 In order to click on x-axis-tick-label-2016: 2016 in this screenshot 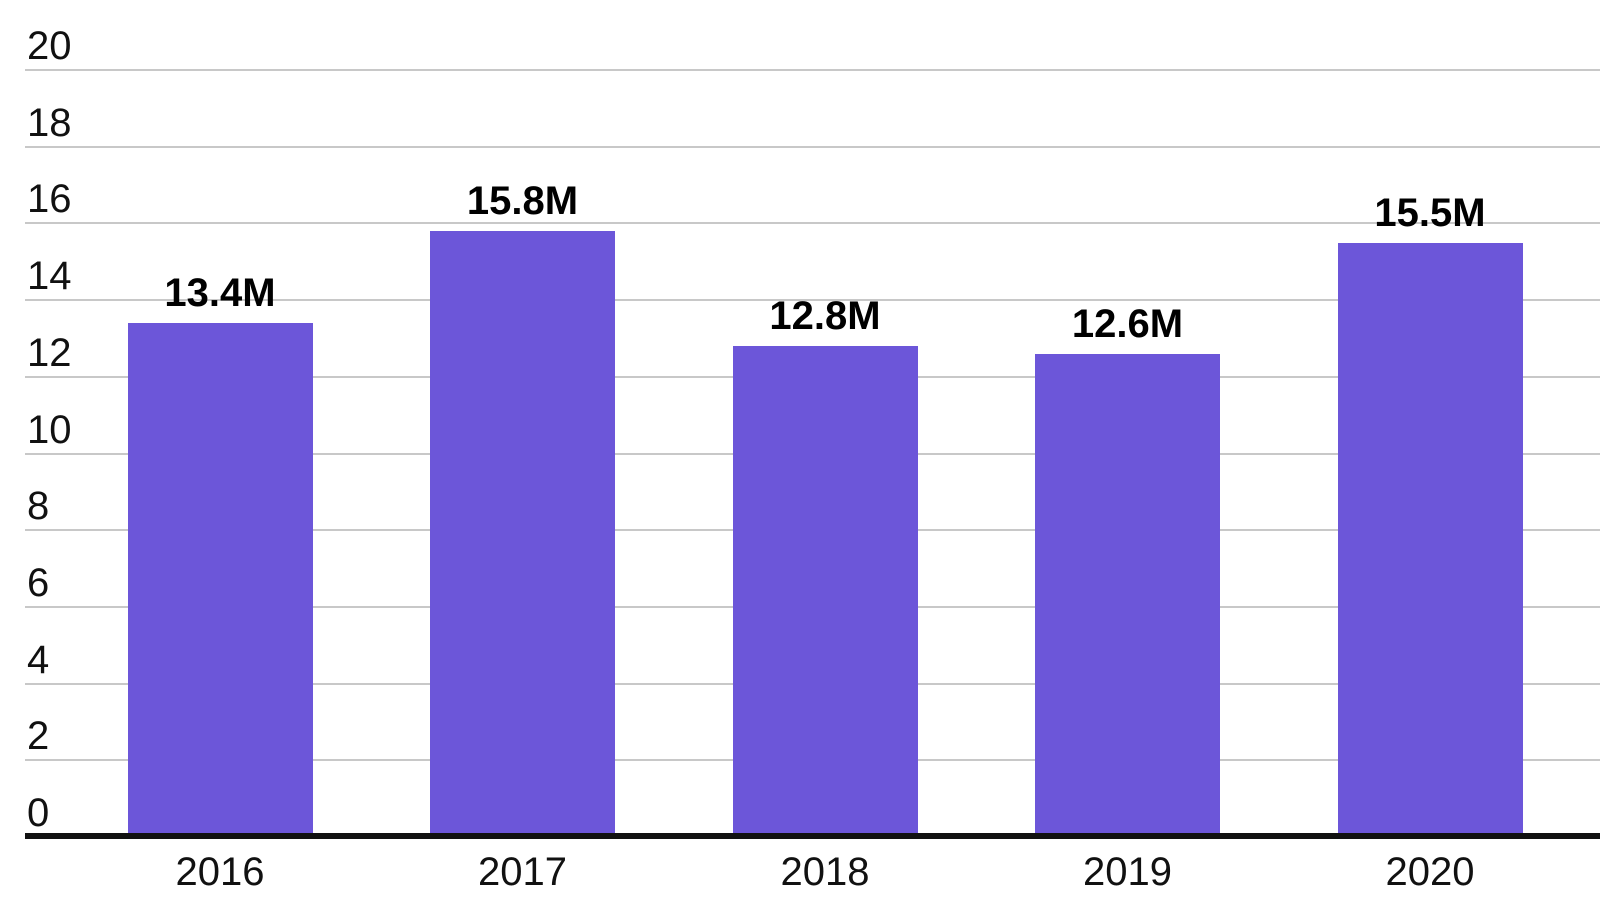, I will do `click(220, 872)`.